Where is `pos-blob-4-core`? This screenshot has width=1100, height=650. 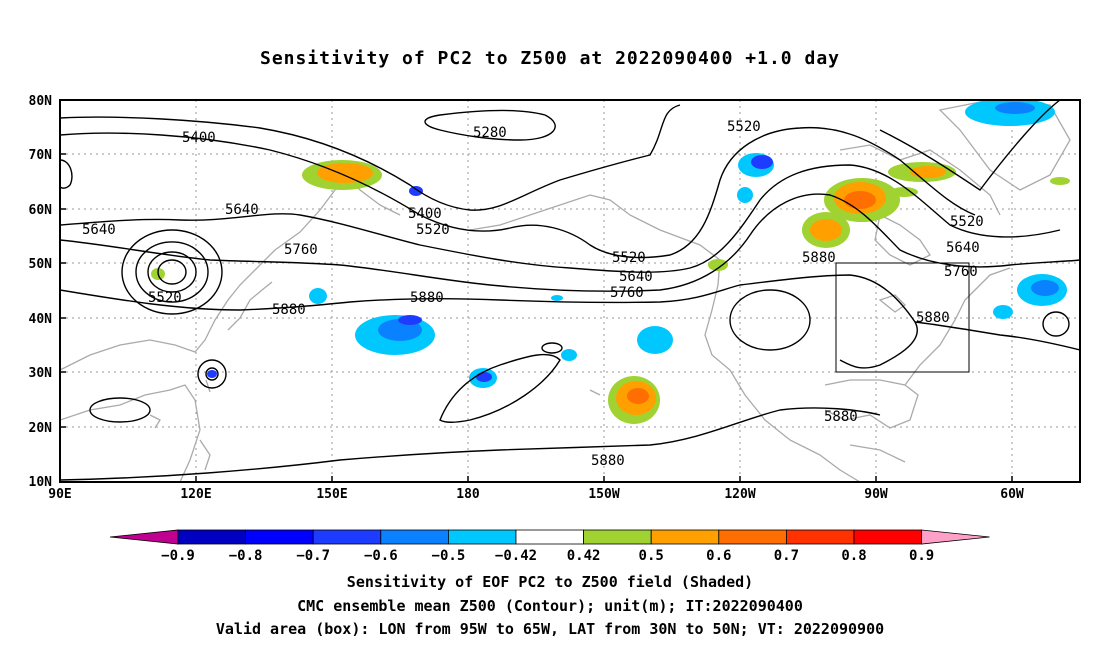 pos-blob-4-core is located at coordinates (928, 172).